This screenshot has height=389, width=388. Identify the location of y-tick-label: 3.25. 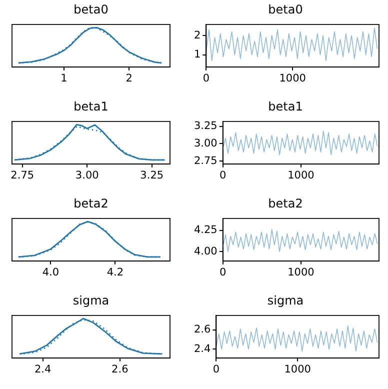
(206, 126).